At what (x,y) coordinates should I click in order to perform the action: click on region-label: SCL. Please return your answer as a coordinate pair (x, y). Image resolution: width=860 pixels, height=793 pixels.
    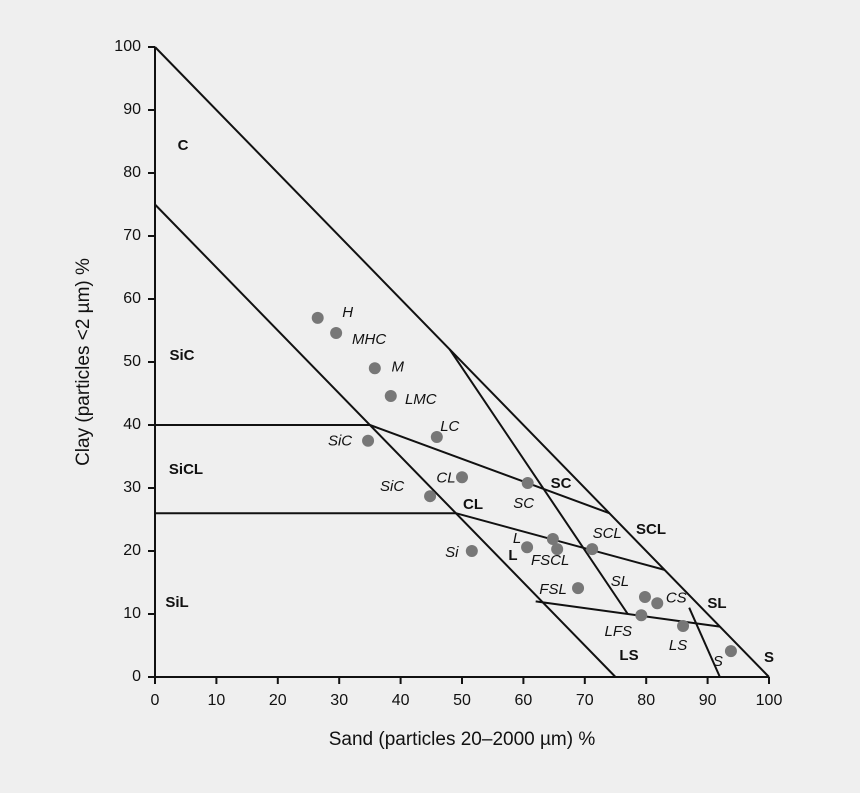
    Looking at the image, I should click on (651, 529).